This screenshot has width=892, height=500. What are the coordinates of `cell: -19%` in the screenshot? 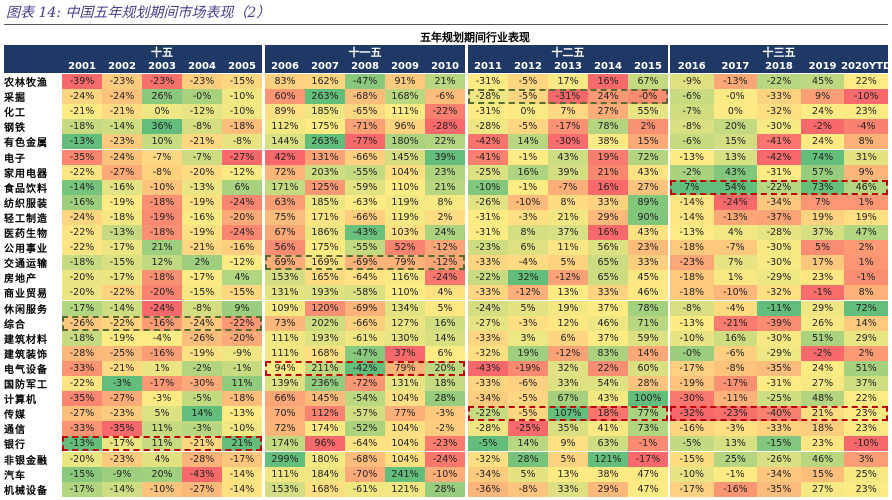 It's located at (528, 368).